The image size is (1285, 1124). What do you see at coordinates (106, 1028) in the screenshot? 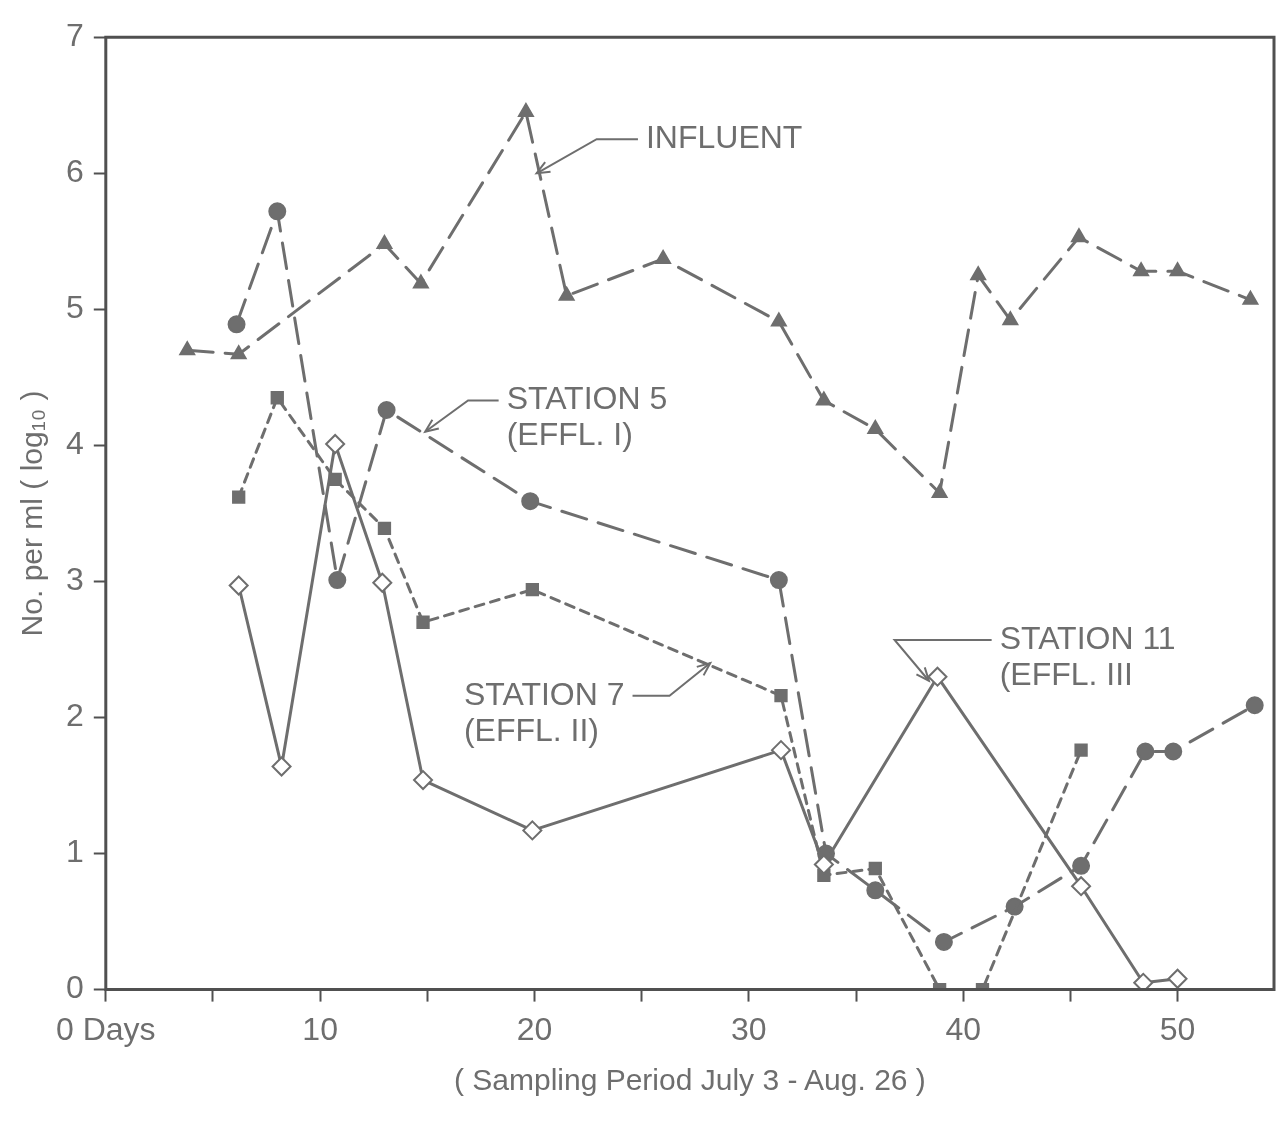
I see `x-tick-label: 0 Days` at bounding box center [106, 1028].